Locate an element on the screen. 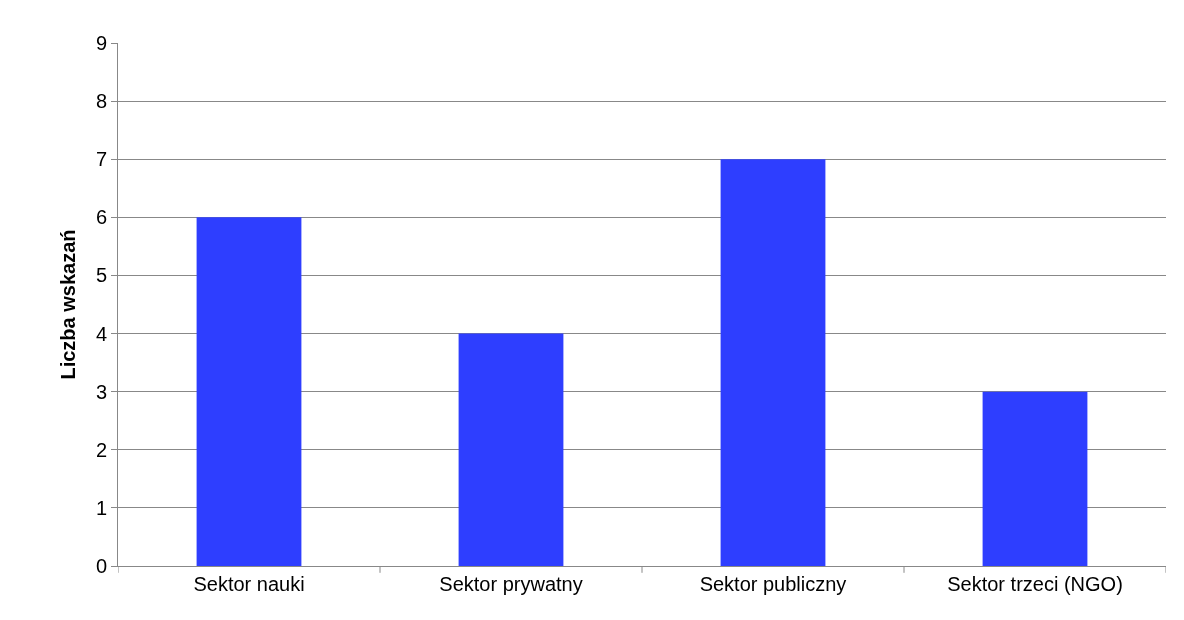 The height and width of the screenshot is (620, 1184). y-tick-label: 0 is located at coordinates (101, 566).